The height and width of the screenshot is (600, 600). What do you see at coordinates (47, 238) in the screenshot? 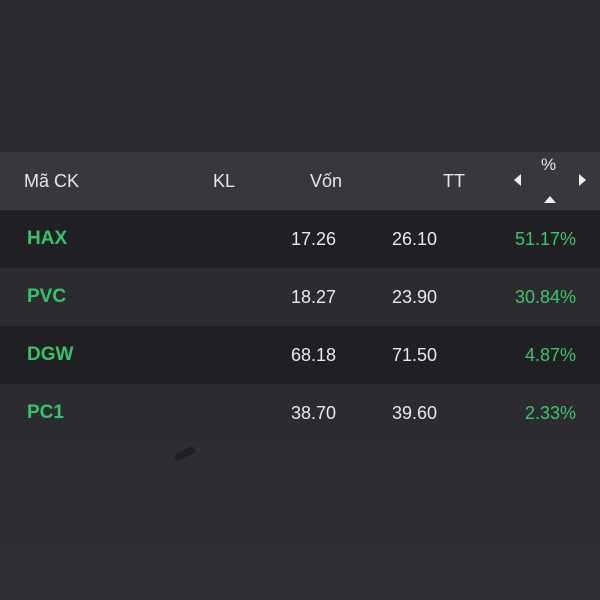
I see `stock-code: HAX` at bounding box center [47, 238].